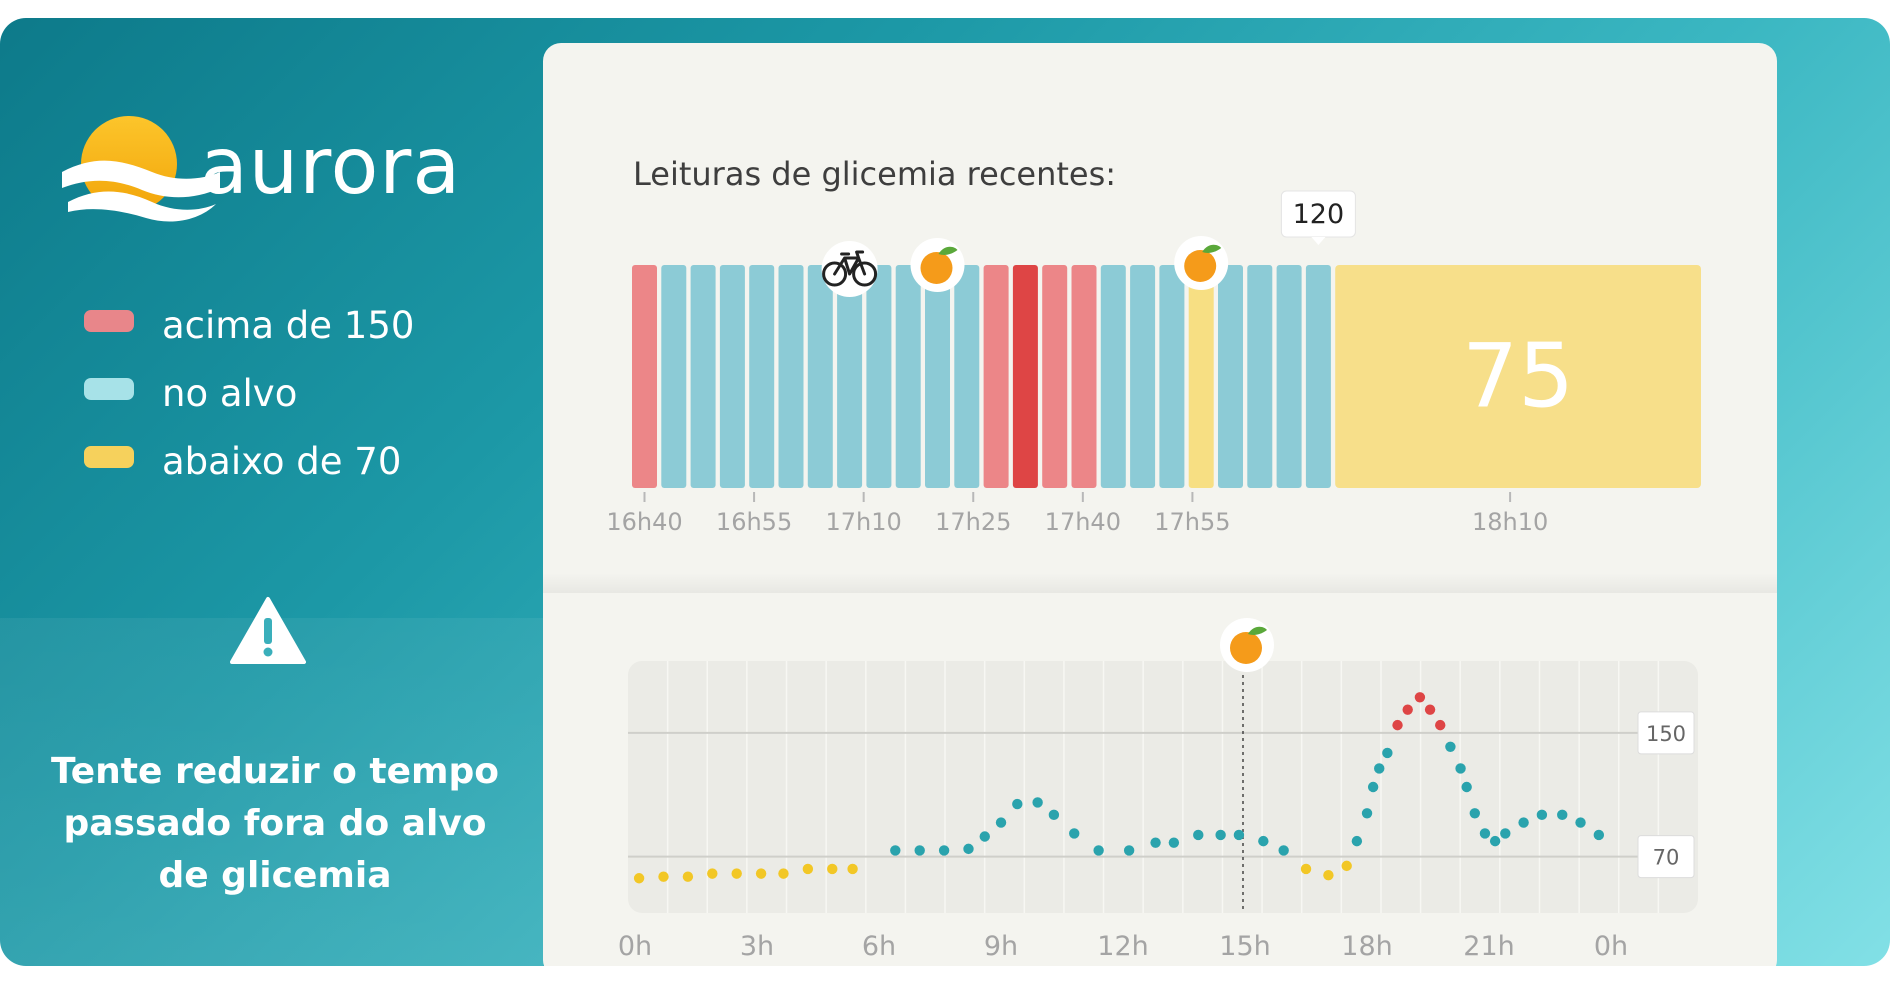 The height and width of the screenshot is (990, 1890). Describe the element at coordinates (109, 457) in the screenshot. I see `legend-swatch-low` at that location.